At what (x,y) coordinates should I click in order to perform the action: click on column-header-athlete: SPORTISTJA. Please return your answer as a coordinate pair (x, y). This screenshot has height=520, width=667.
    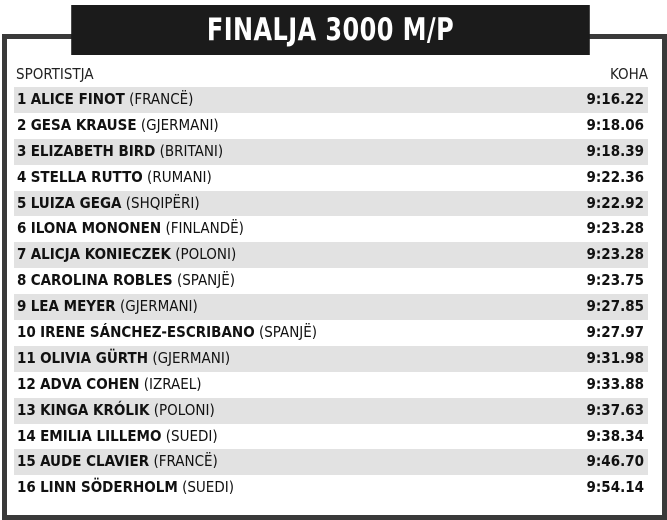
    Looking at the image, I should click on (55, 74).